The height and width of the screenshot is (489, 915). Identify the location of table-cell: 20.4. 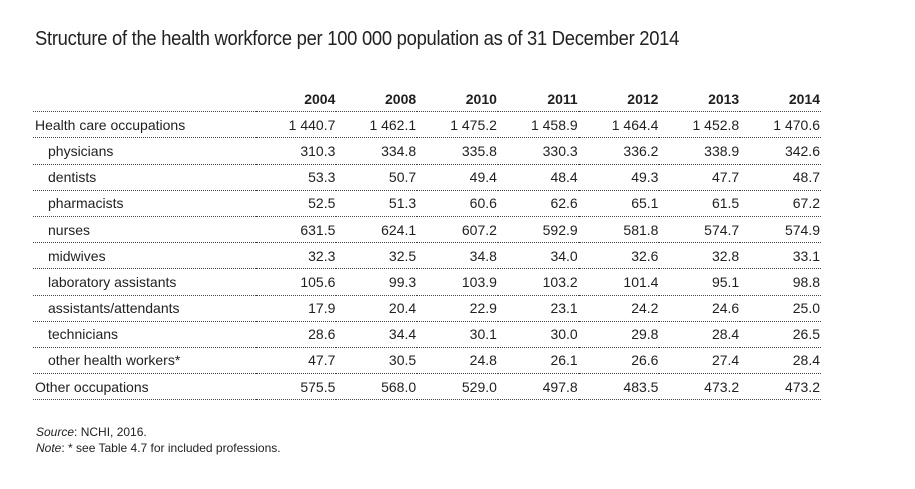
(377, 308).